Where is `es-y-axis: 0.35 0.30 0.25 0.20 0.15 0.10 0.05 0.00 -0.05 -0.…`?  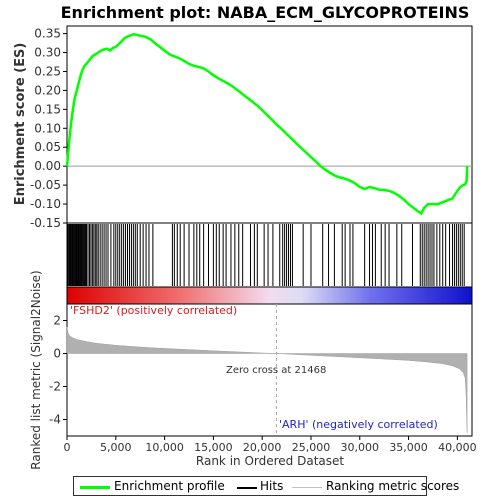
es-y-axis: 0.35 0.30 0.25 0.20 0.15 0.10 0.05 0.00 -0.05 -0.… is located at coordinates (48, 128).